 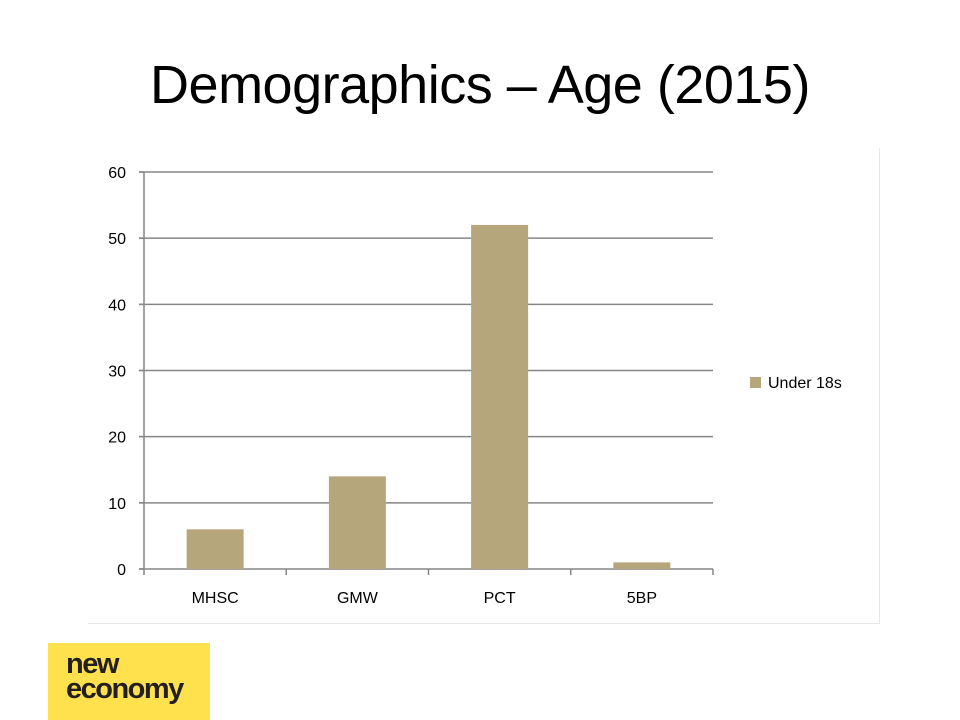 What do you see at coordinates (642, 598) in the screenshot?
I see `x-tick-label: 5BP` at bounding box center [642, 598].